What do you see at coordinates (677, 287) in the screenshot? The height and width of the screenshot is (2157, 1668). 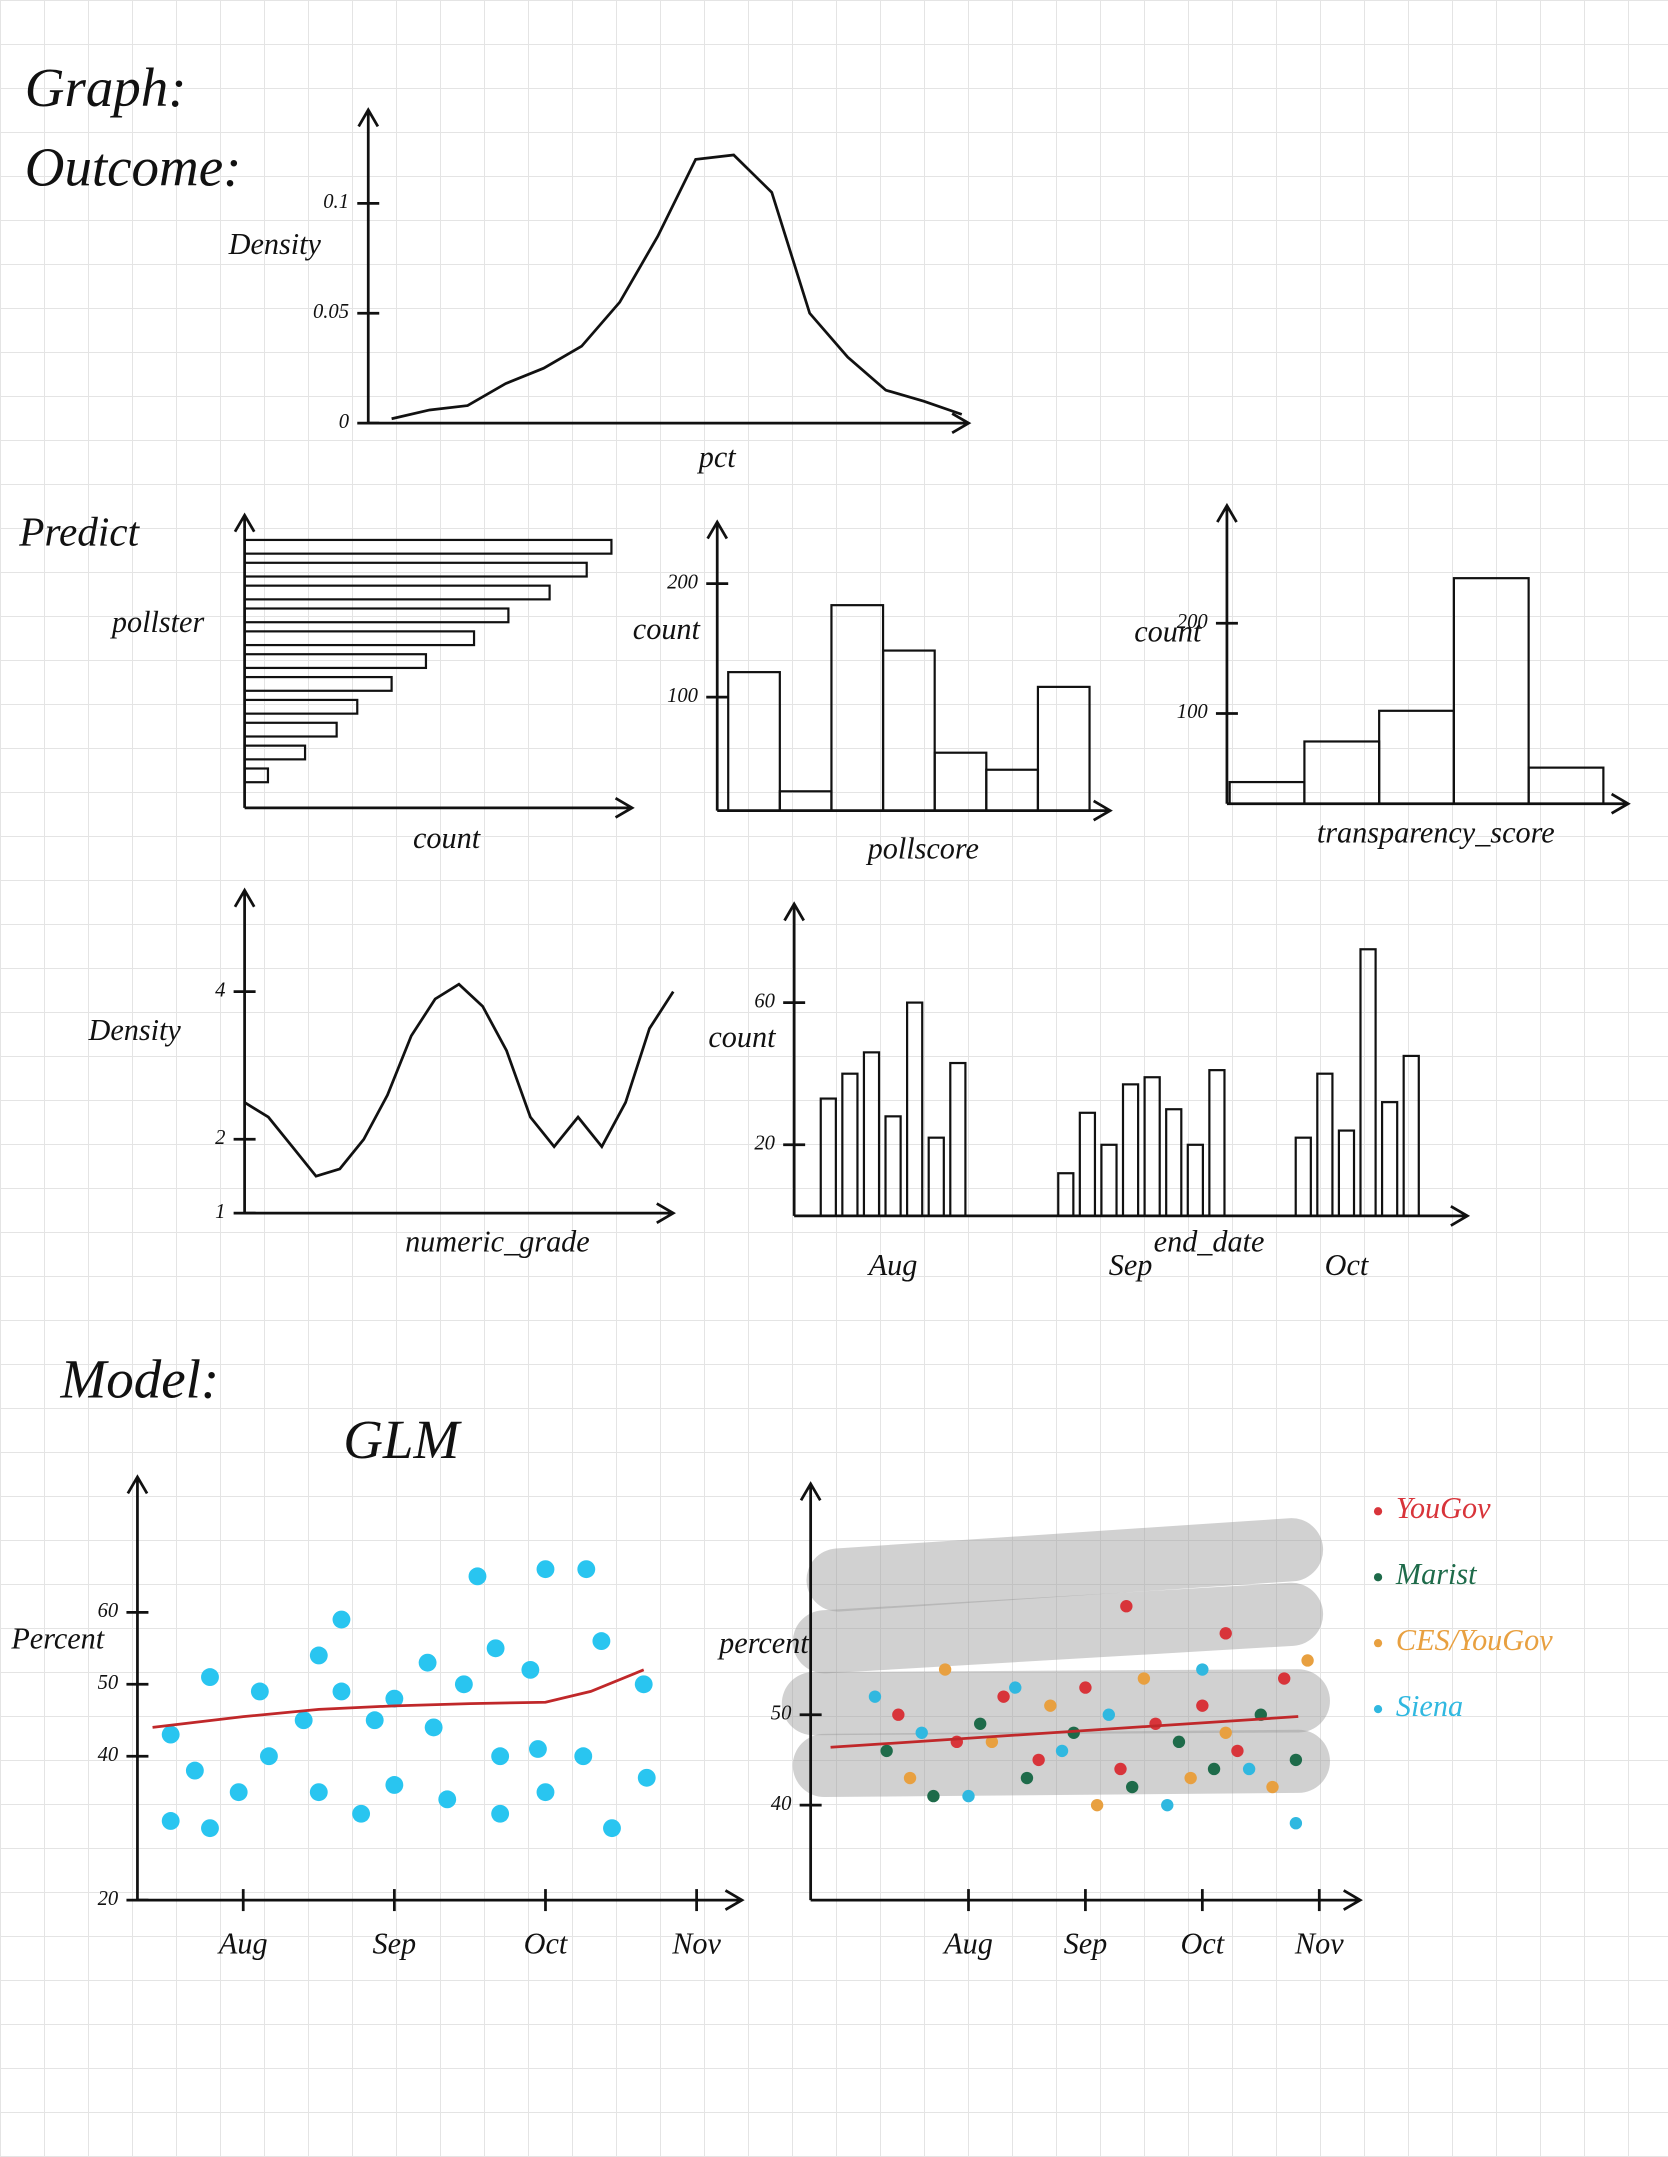 I see `density-line` at bounding box center [677, 287].